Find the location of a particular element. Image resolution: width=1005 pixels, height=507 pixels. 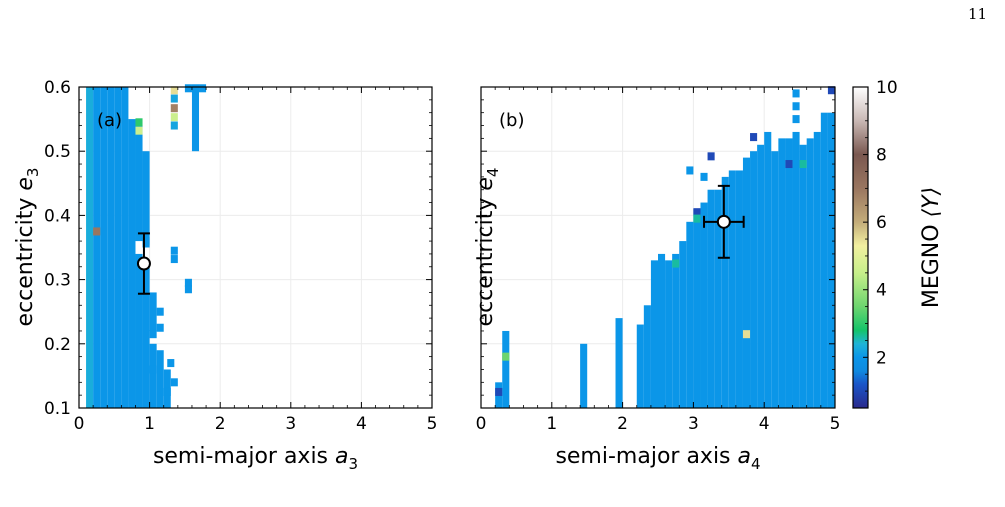

panel-label: (a) is located at coordinates (109, 120).